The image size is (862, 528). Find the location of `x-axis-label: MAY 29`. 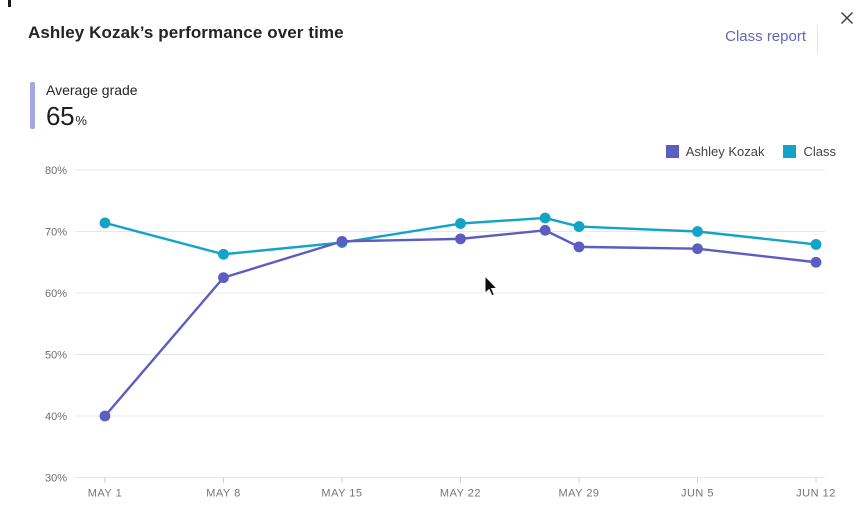

x-axis-label: MAY 29 is located at coordinates (578, 494).